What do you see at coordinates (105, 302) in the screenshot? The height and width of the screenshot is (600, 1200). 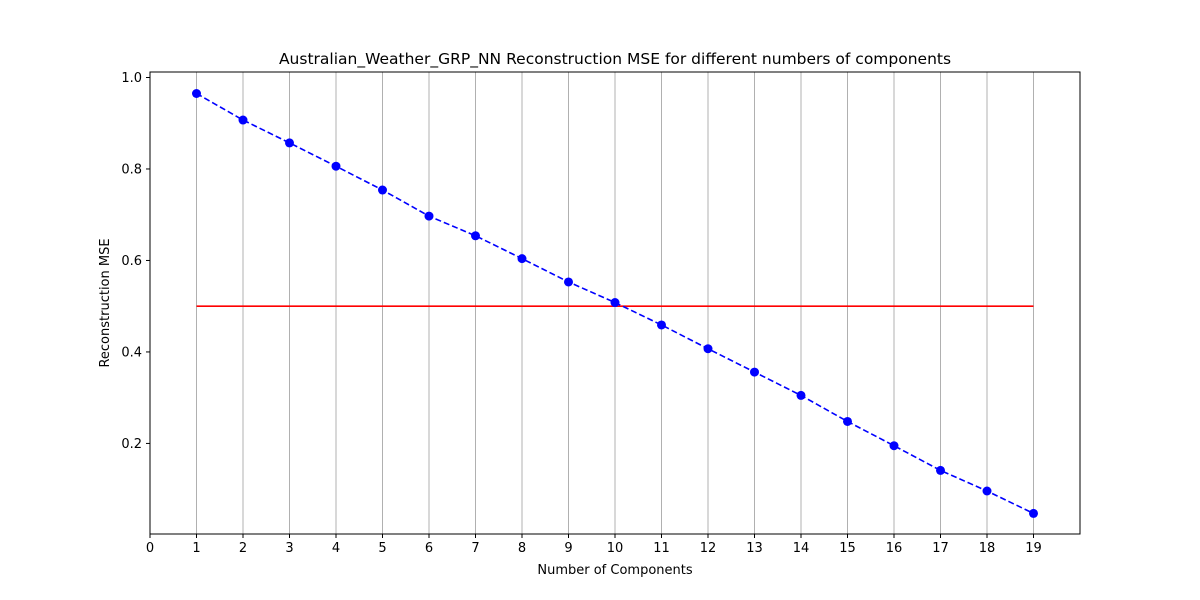 I see `y-axis-label: Reconstruction MSE` at bounding box center [105, 302].